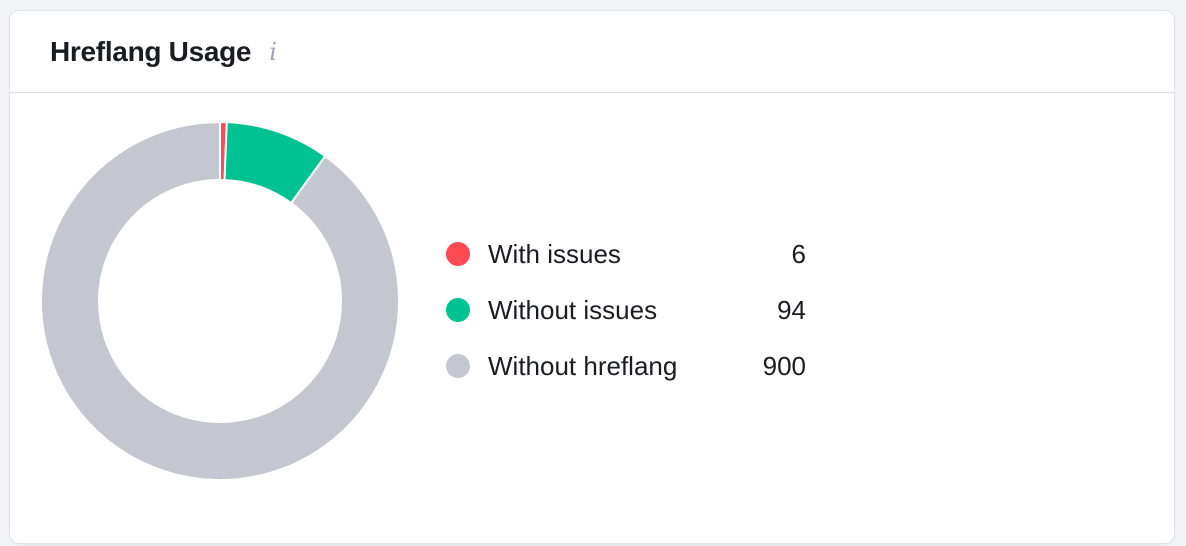 This screenshot has height=546, width=1186. Describe the element at coordinates (554, 253) in the screenshot. I see `legend-label: With issues` at that location.